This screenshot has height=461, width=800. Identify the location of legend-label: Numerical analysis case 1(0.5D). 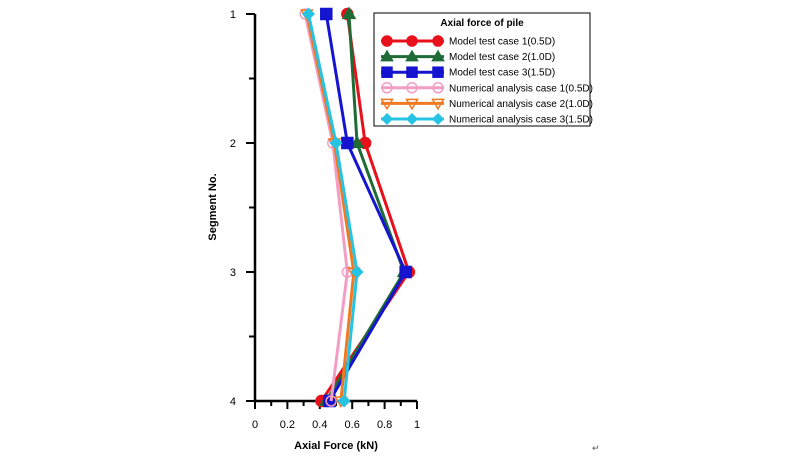
(521, 88).